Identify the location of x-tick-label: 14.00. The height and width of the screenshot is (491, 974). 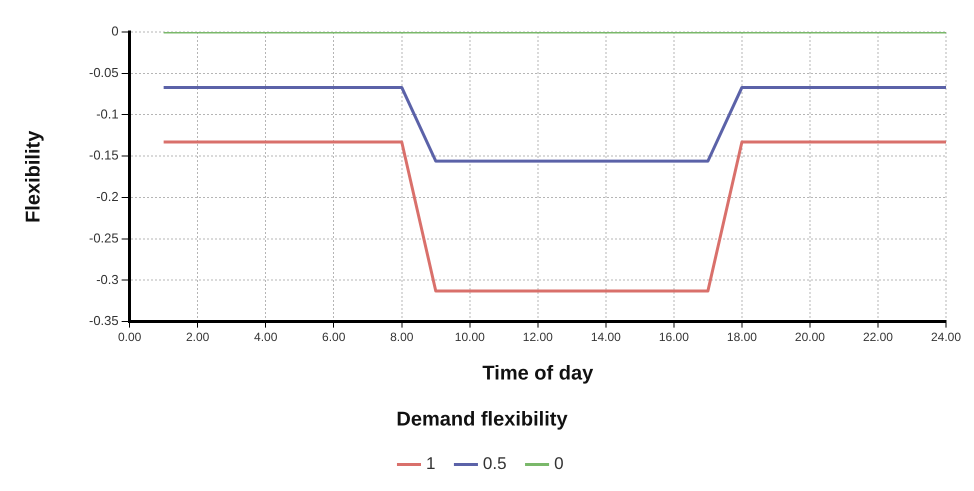
(606, 337).